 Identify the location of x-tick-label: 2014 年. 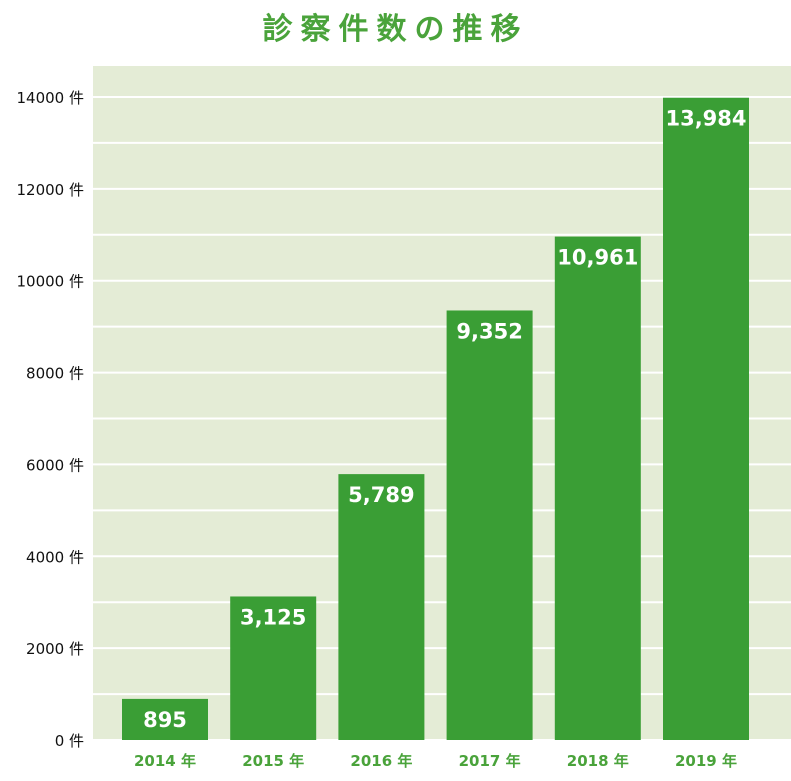
(165, 761).